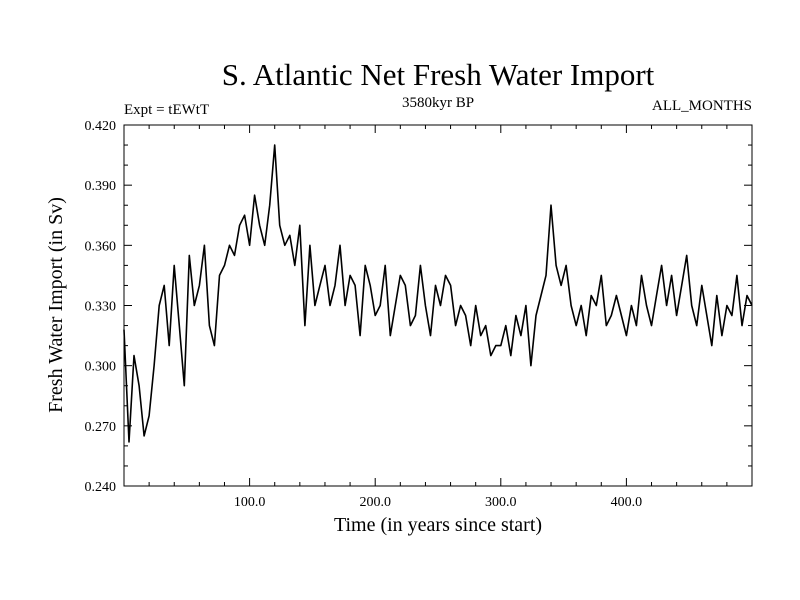  What do you see at coordinates (250, 502) in the screenshot?
I see `x-tick-label: 100.0` at bounding box center [250, 502].